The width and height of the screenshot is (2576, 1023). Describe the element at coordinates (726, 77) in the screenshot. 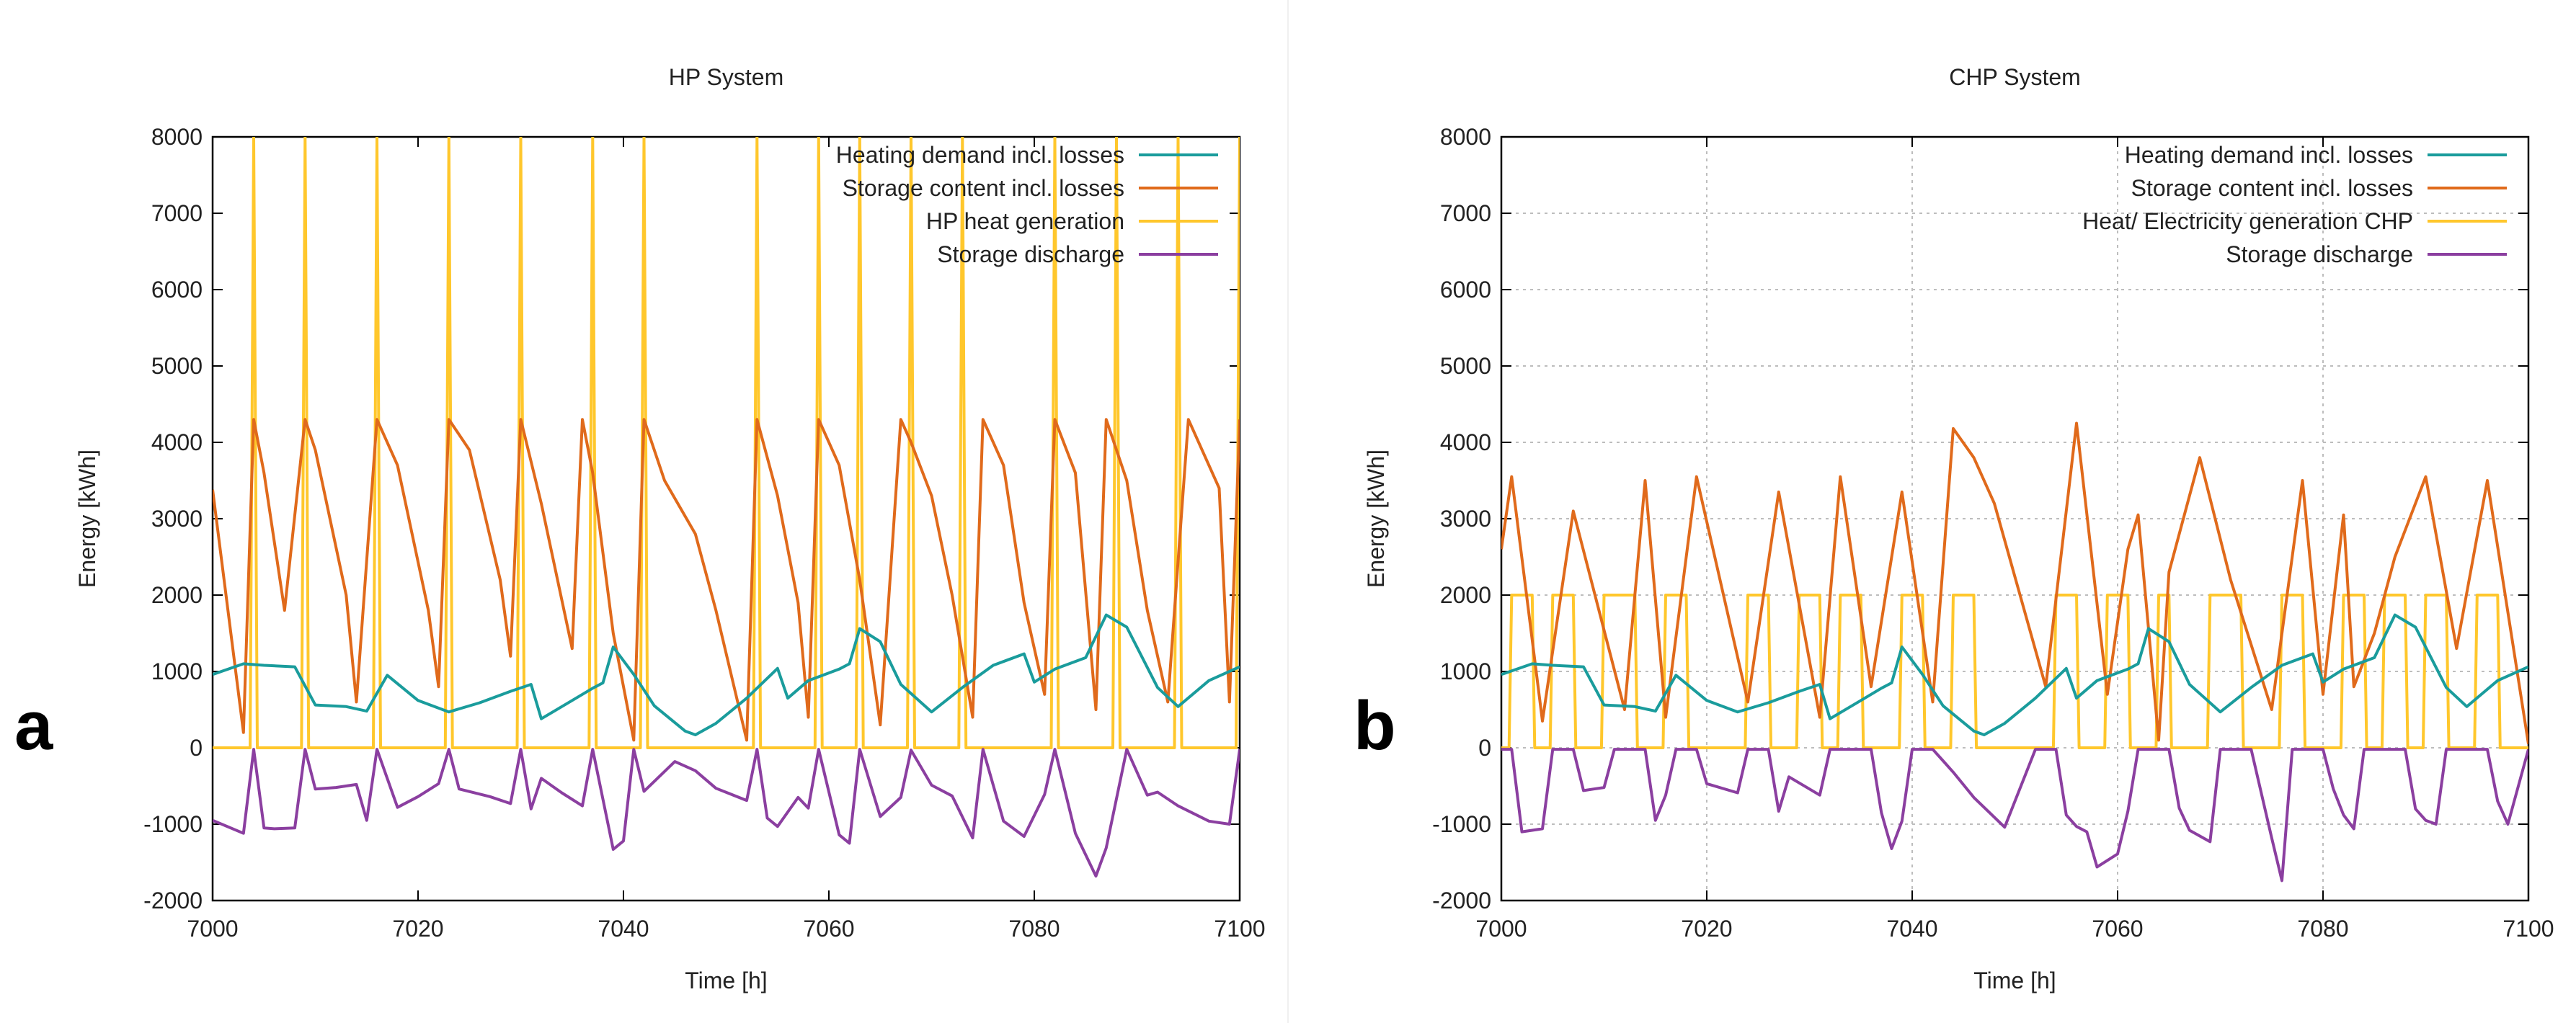

I see `panel-a-title: HP System` at that location.